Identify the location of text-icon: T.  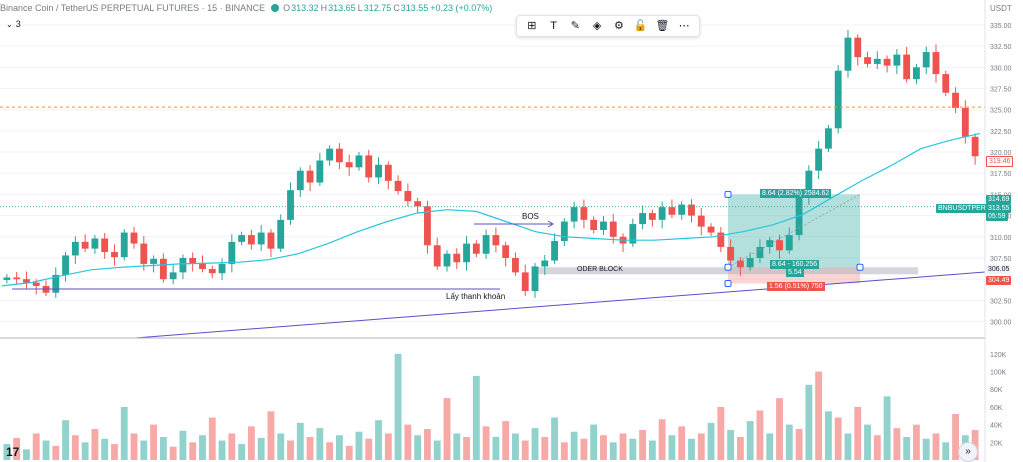
(553, 26).